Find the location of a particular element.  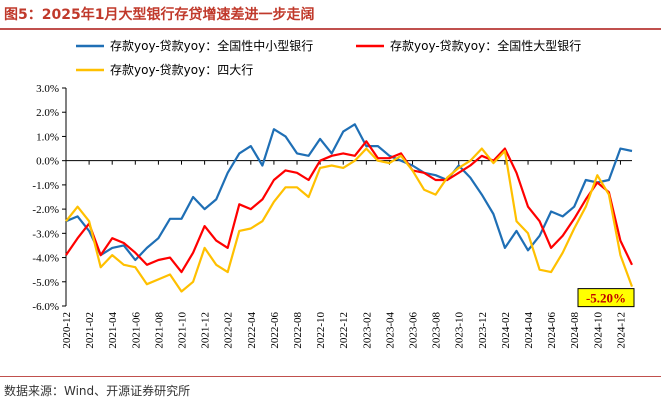

x-tick-label: 2021-02 is located at coordinates (90, 330).